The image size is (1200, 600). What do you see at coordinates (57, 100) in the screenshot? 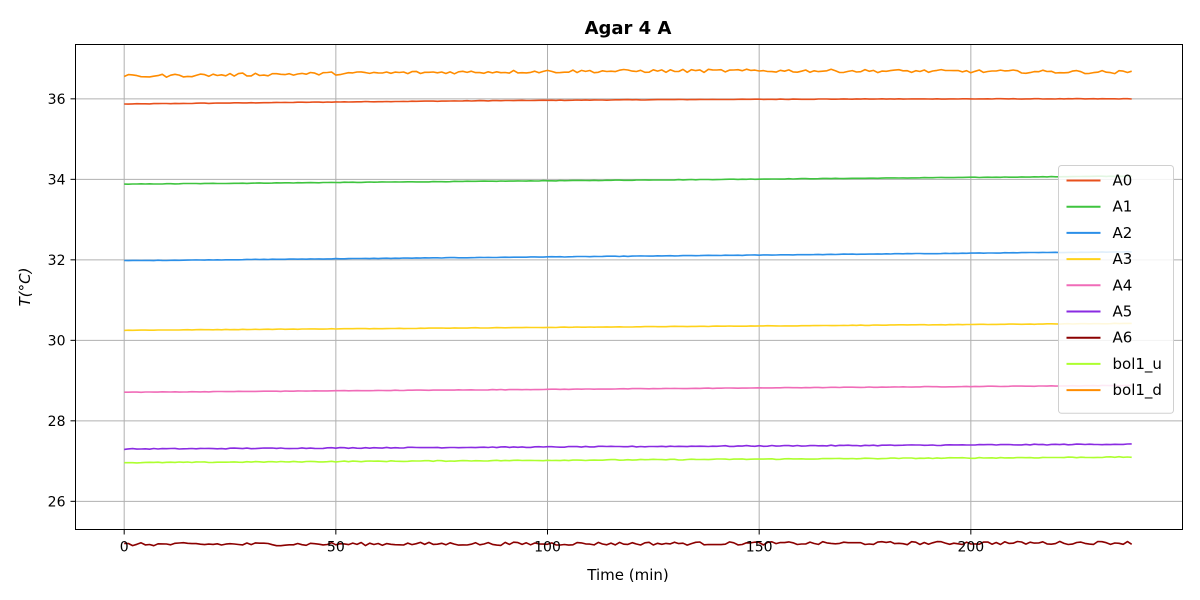
I see `y-tick-label: 36` at bounding box center [57, 100].